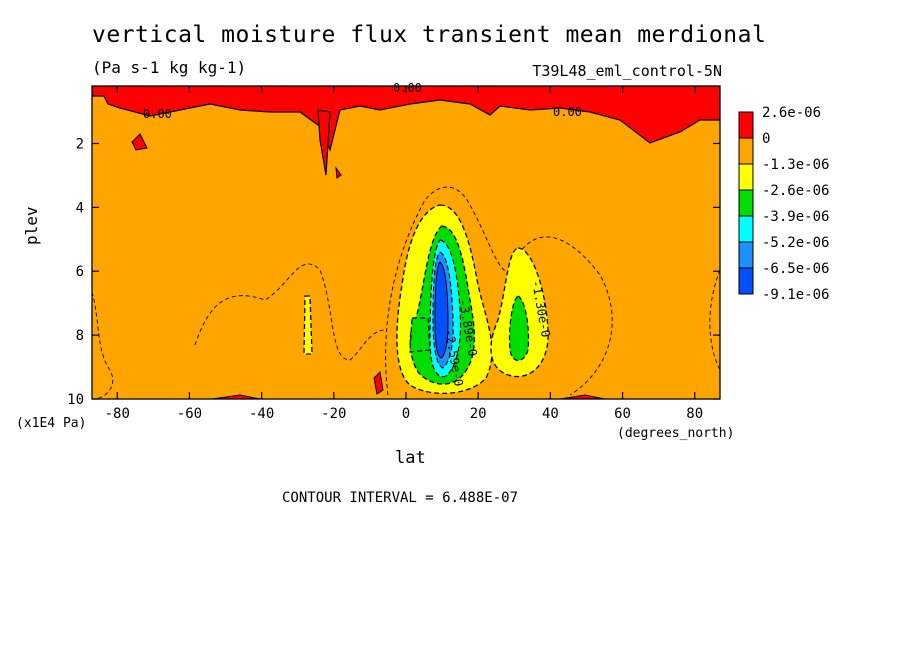 This screenshot has width=904, height=654. I want to click on x-tick-label: 80, so click(694, 414).